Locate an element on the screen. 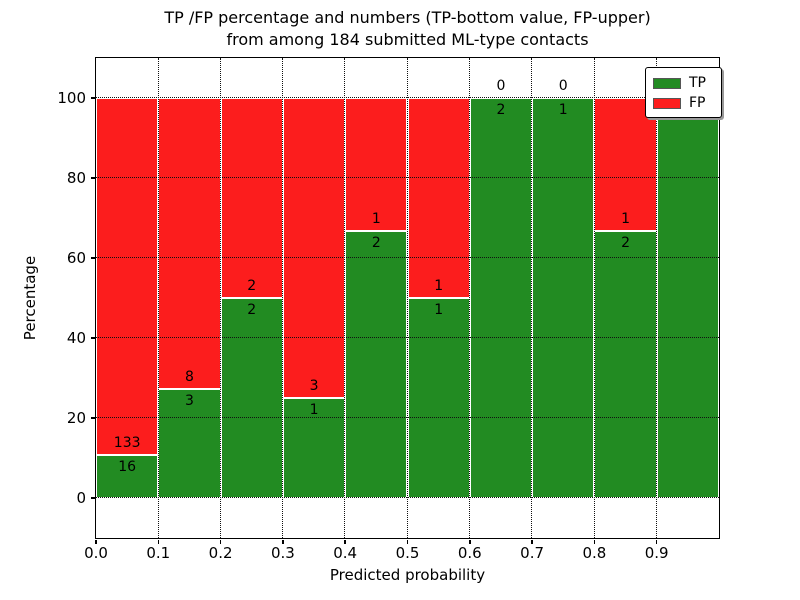  legend-item-tp: TP is located at coordinates (684, 83).